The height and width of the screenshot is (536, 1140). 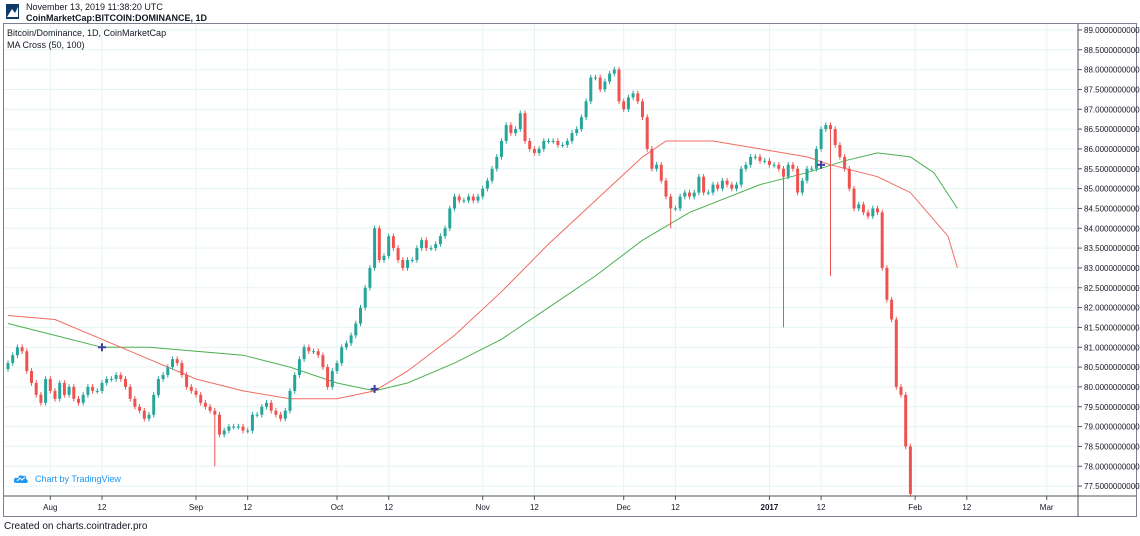 What do you see at coordinates (1112, 89) in the screenshot?
I see `price-tick-label: 87.5000000000` at bounding box center [1112, 89].